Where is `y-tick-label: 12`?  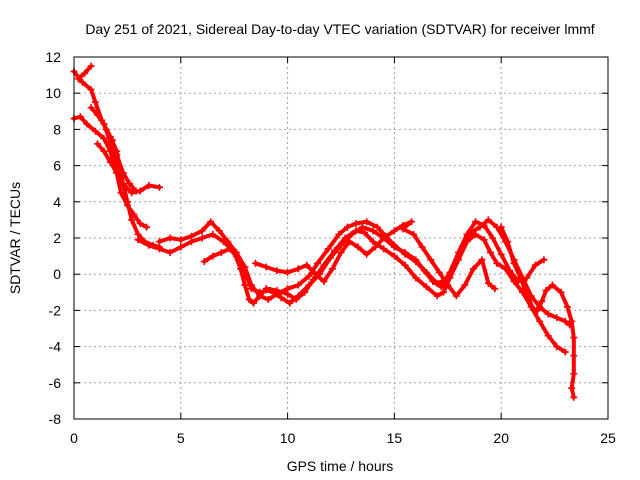 y-tick-label: 12 is located at coordinates (53, 57).